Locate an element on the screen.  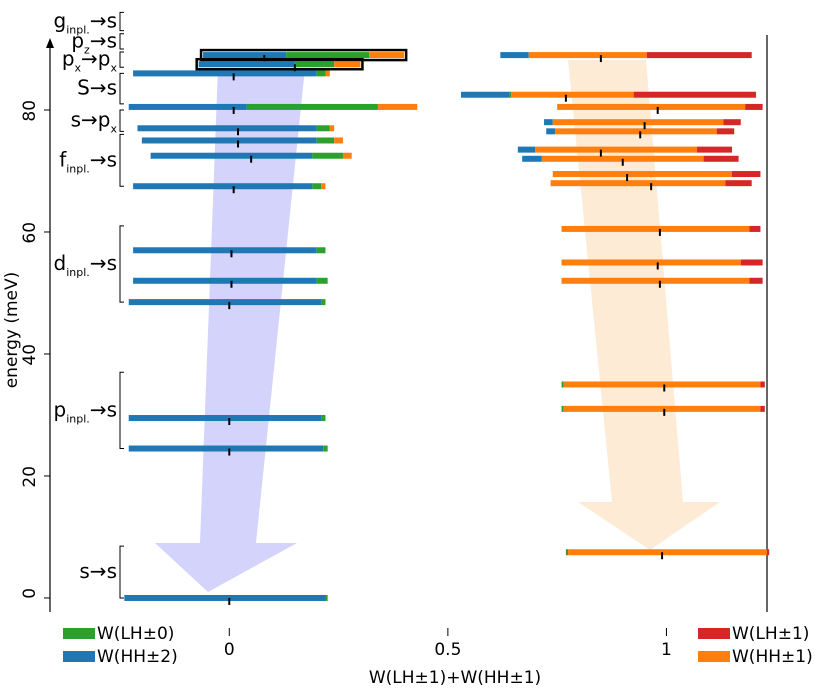
transition-label: s→px is located at coordinates (94, 121).